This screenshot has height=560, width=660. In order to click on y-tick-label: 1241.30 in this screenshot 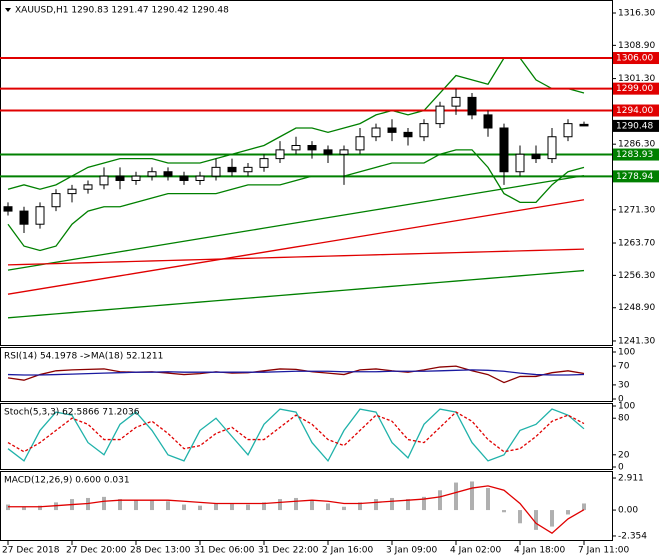, I will do `click(636, 341)`.